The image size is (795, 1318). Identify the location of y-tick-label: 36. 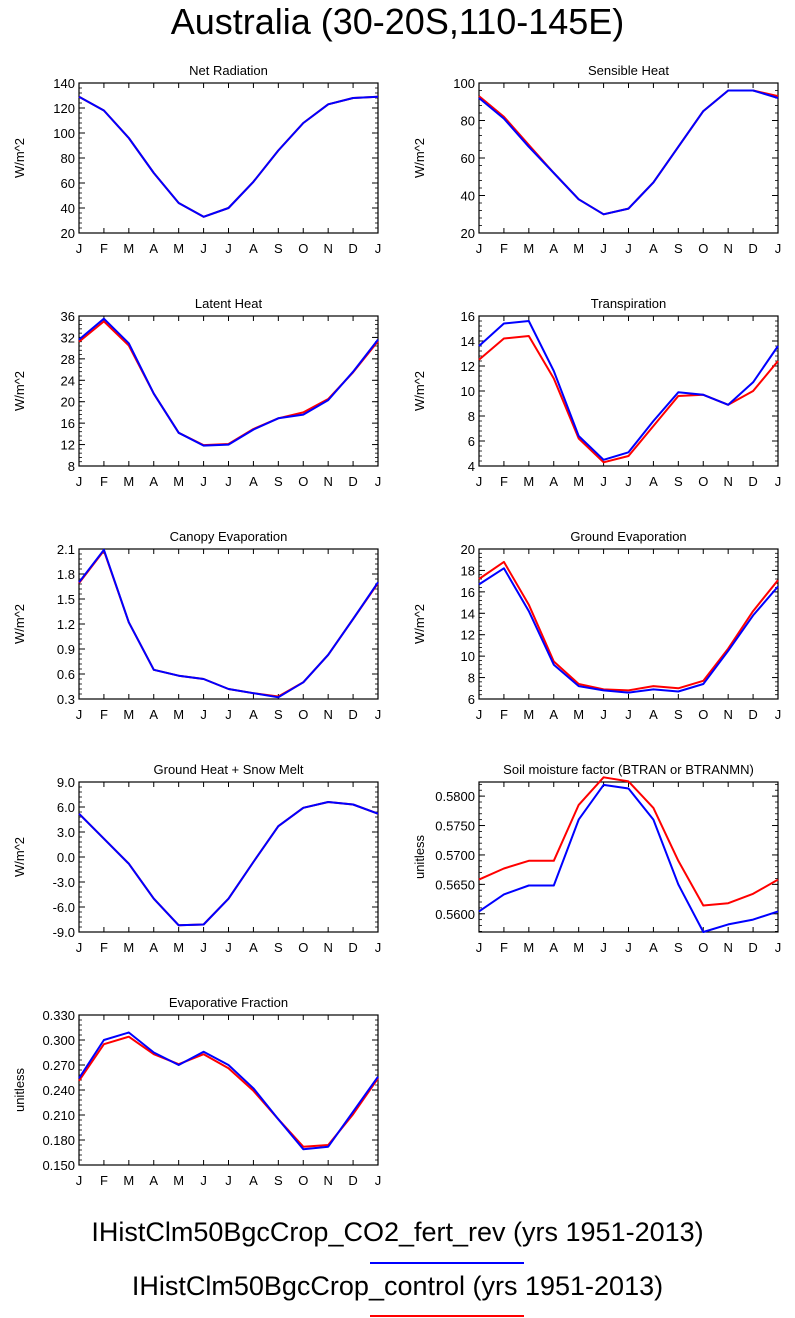
(68, 316).